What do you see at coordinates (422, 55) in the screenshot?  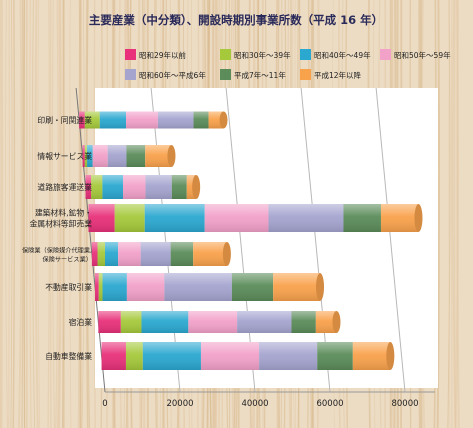 I see `legend-label: 昭和50年～59年` at bounding box center [422, 55].